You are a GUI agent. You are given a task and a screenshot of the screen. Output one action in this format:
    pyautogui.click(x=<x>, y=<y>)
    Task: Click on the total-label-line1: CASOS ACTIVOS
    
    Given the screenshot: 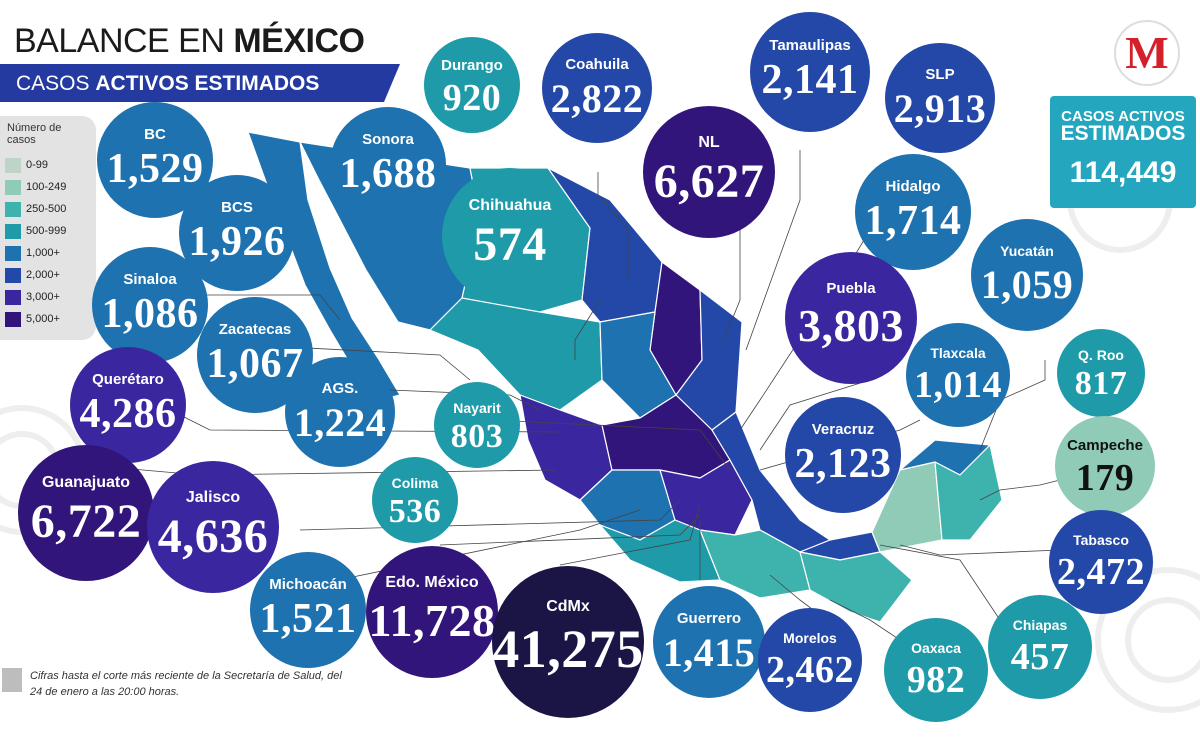 What is the action you would take?
    pyautogui.click(x=1123, y=116)
    